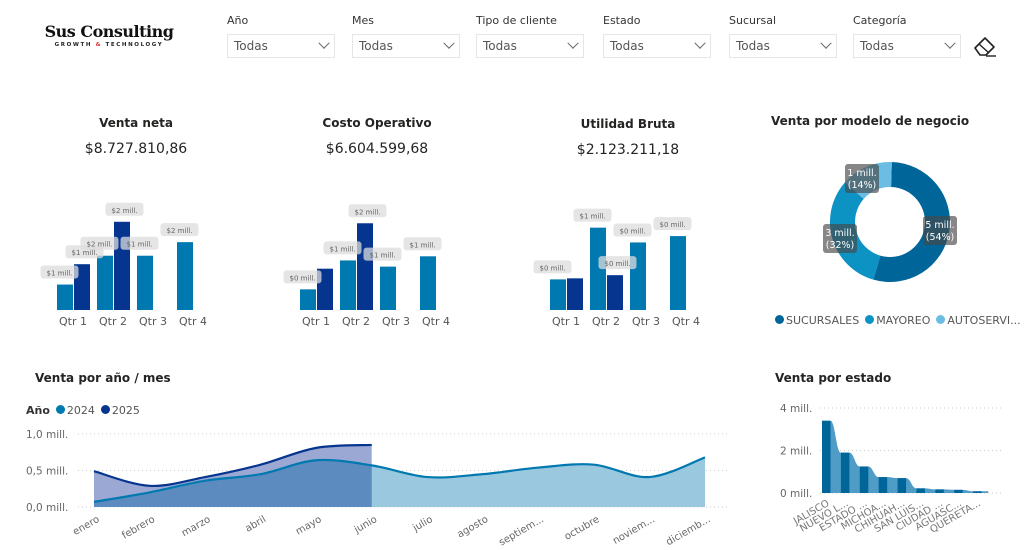  Describe the element at coordinates (436, 321) in the screenshot. I see `axis-tick-label: Qtr 4` at that location.